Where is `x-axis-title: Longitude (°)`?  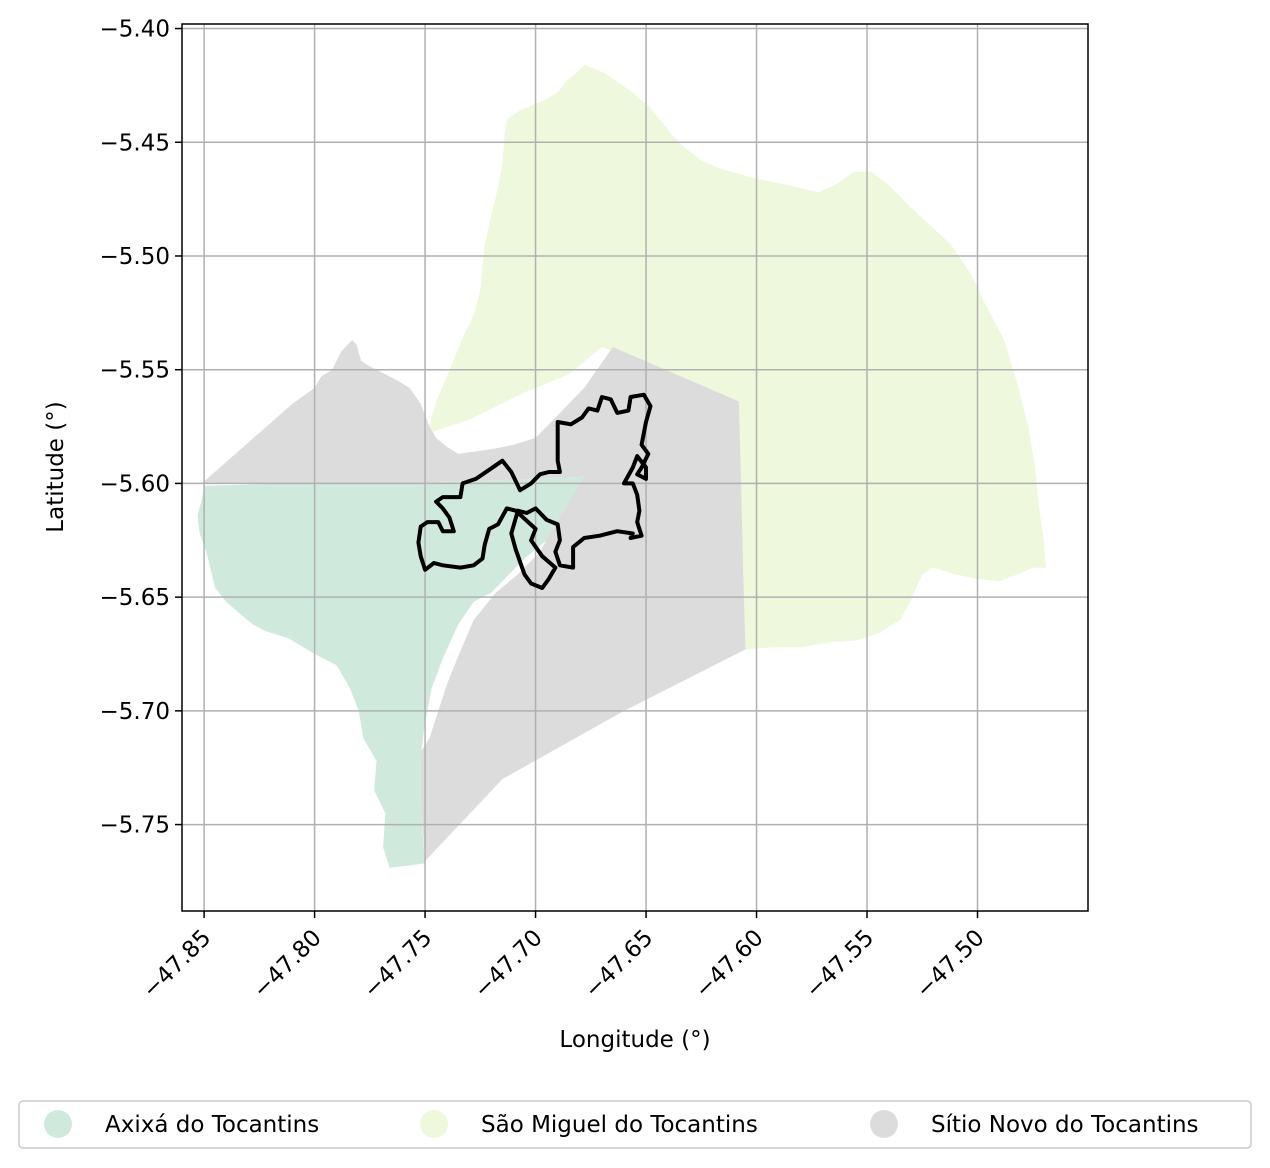 x-axis-title: Longitude (°) is located at coordinates (634, 1040).